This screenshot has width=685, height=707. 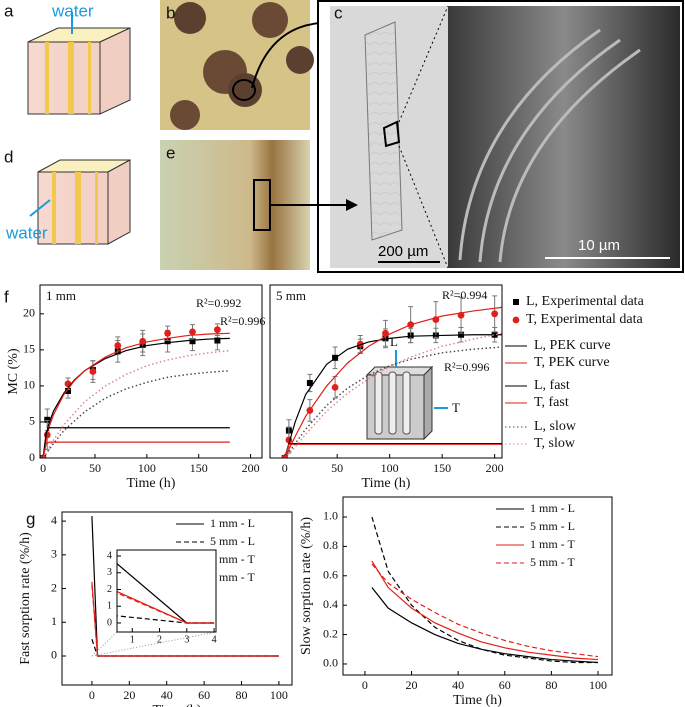 What do you see at coordinates (306, 586) in the screenshot?
I see `y-axis-label: Slow sorption rate (%/h)` at bounding box center [306, 586].